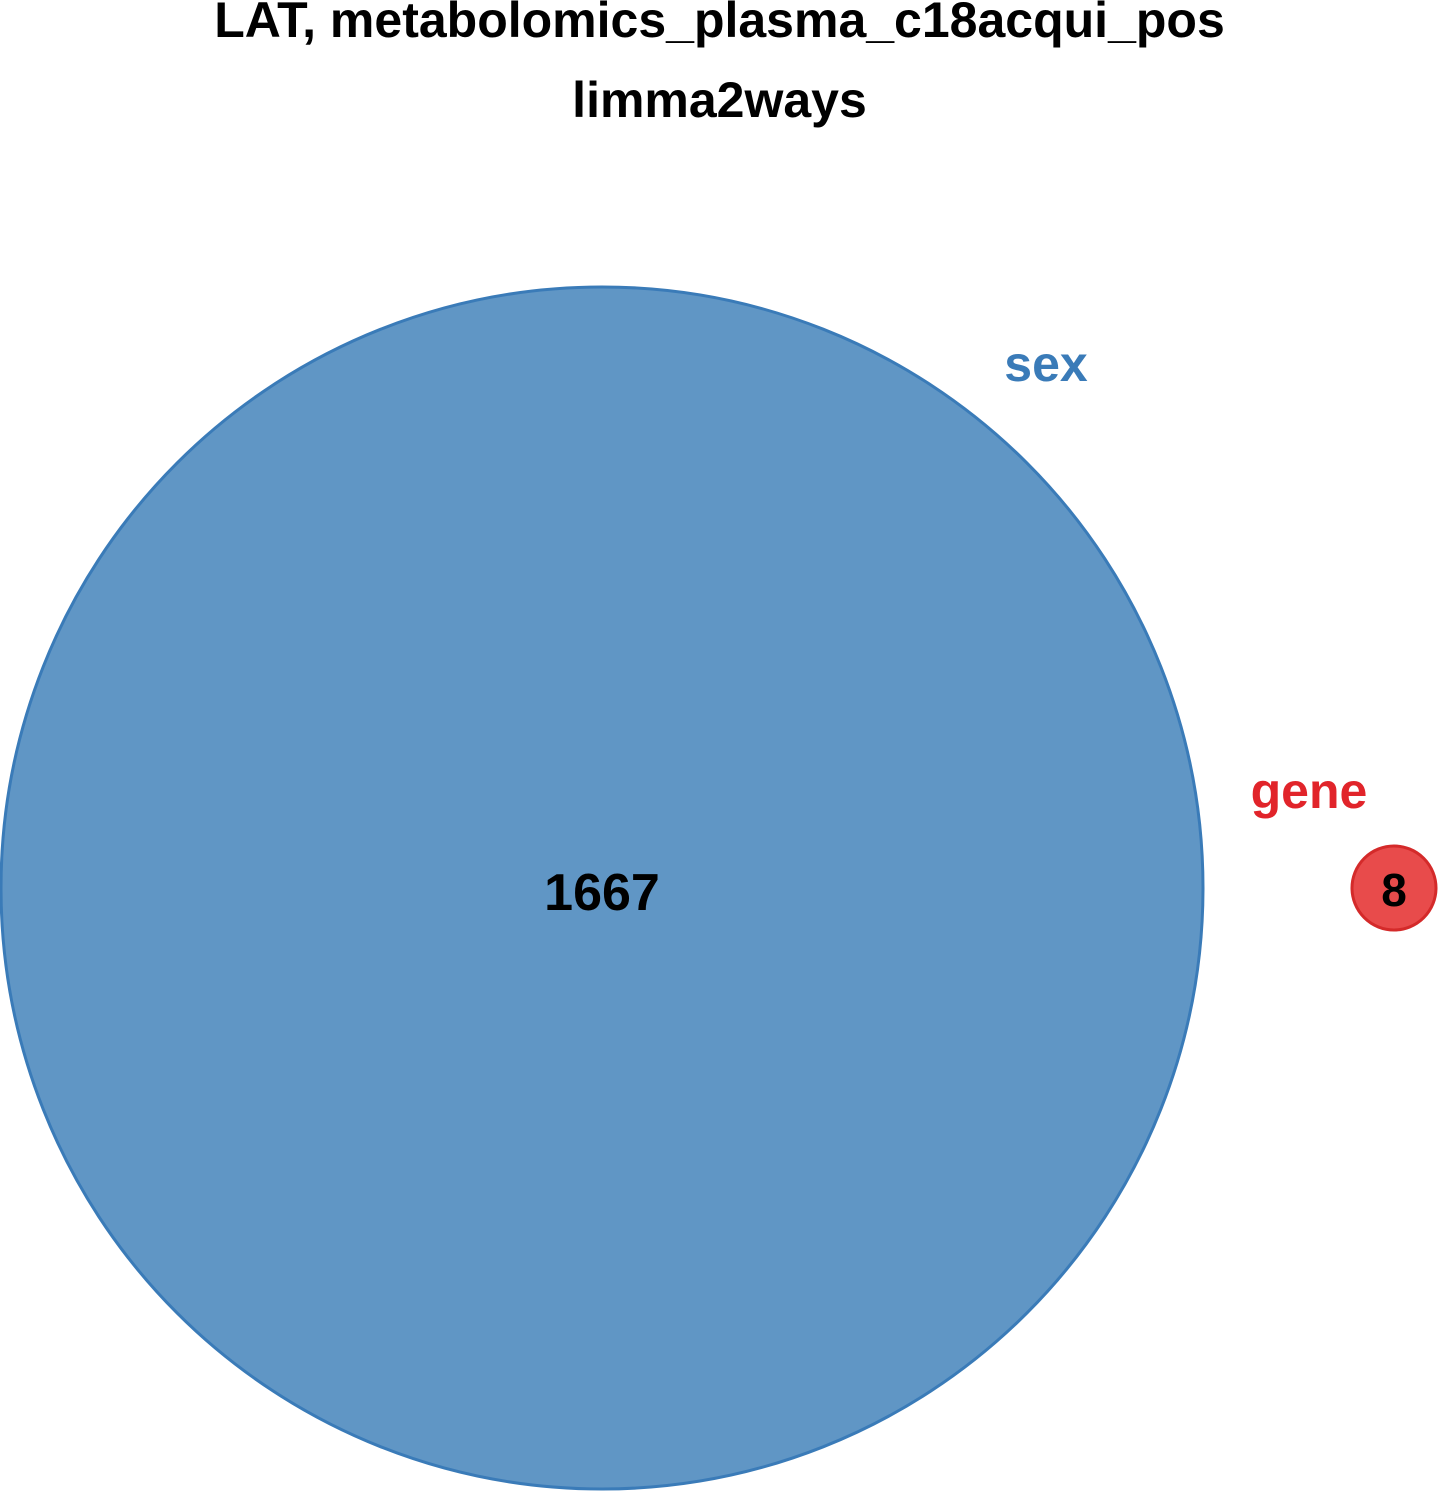 Image resolution: width=1439 pixels, height=1491 pixels. I want to click on venn-circle-gene, so click(1394, 888).